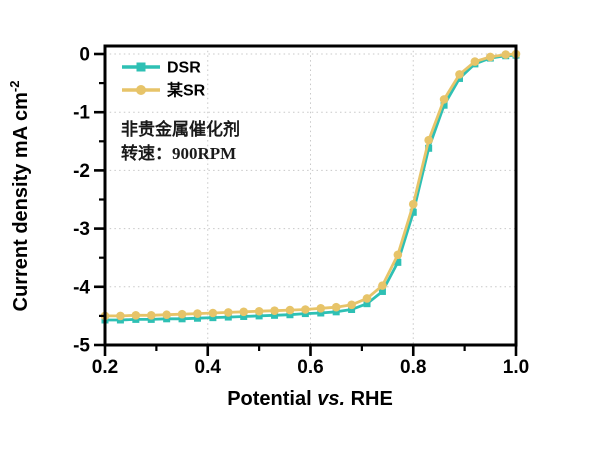 This screenshot has width=600, height=461. I want to click on x-tick-label: 0.4, so click(208, 367).